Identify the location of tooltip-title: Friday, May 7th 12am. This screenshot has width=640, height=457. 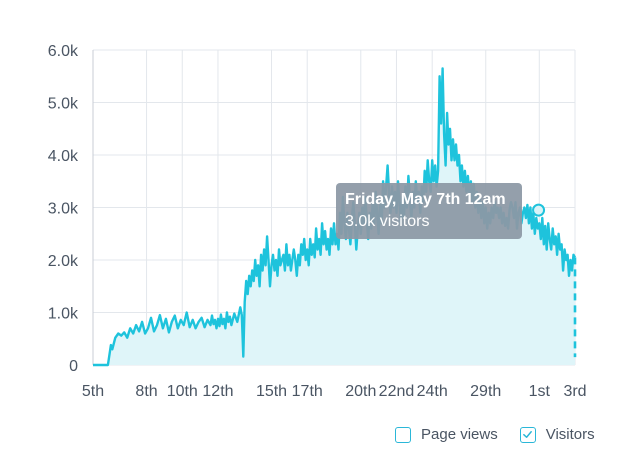
(425, 199).